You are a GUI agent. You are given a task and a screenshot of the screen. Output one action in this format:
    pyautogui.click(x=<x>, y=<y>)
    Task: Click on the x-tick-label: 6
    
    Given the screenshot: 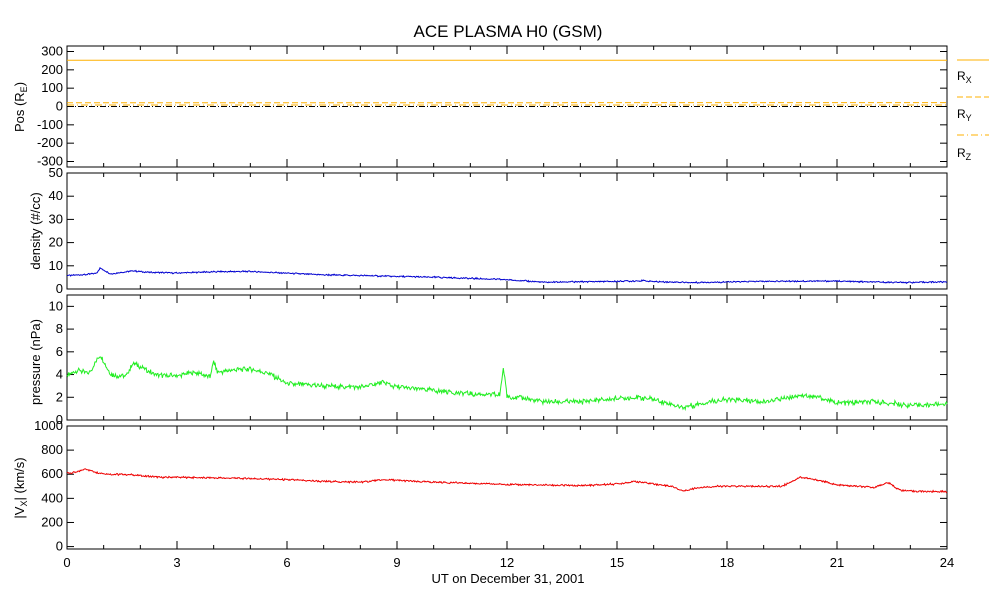 What is the action you would take?
    pyautogui.click(x=286, y=562)
    